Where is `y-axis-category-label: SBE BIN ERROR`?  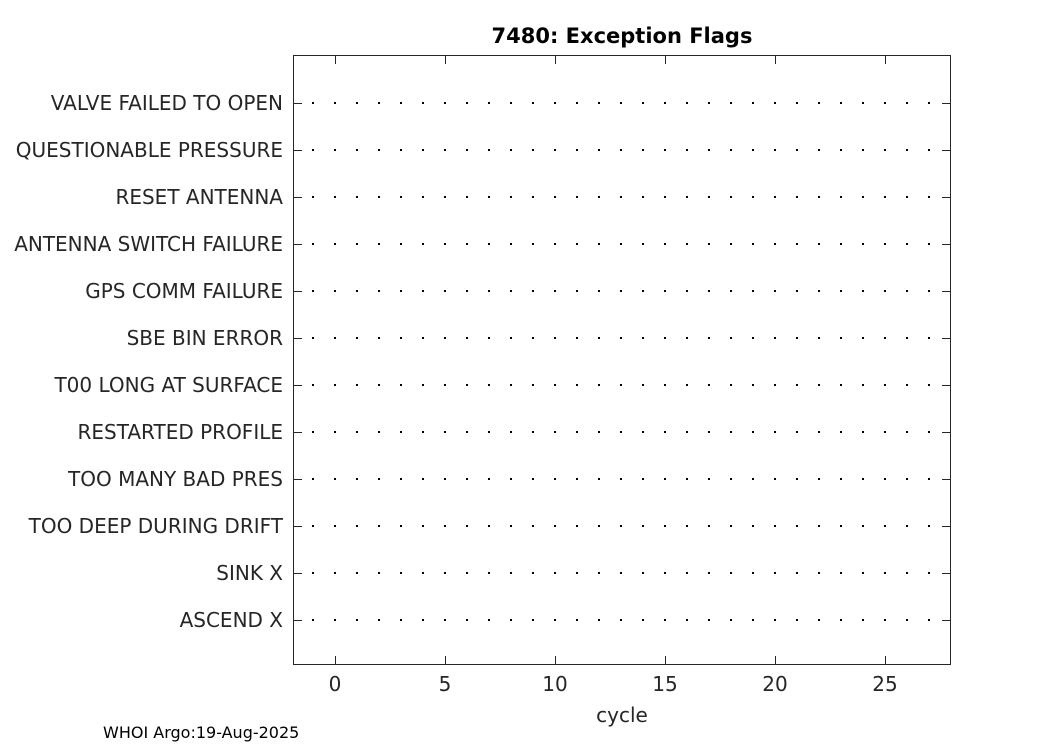
y-axis-category-label: SBE BIN ERROR is located at coordinates (204, 338).